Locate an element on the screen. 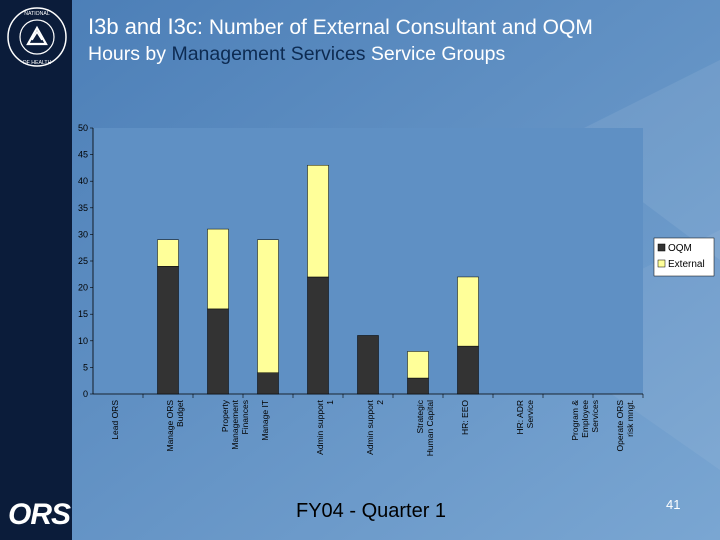 This screenshot has height=540, width=720. x-category-text: PropertyManagementFinances is located at coordinates (235, 424).